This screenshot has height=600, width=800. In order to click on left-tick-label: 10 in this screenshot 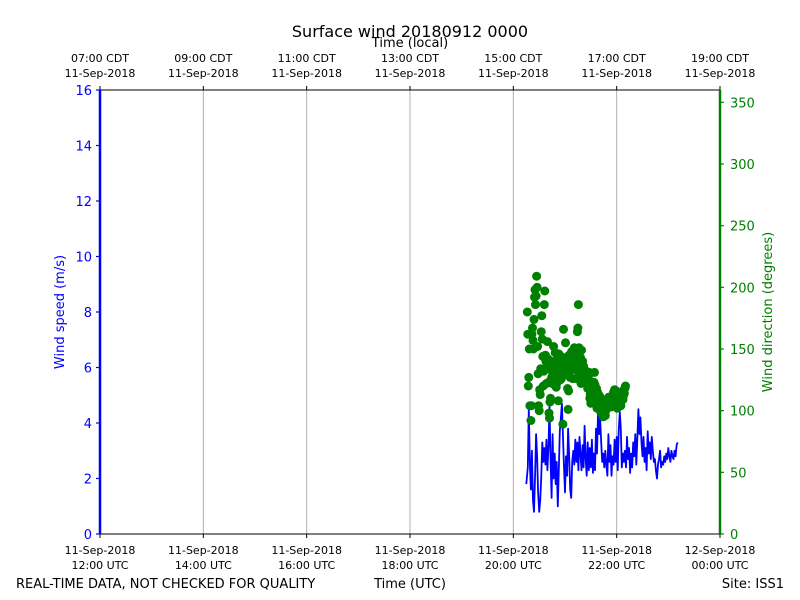, I will do `click(83, 258)`.